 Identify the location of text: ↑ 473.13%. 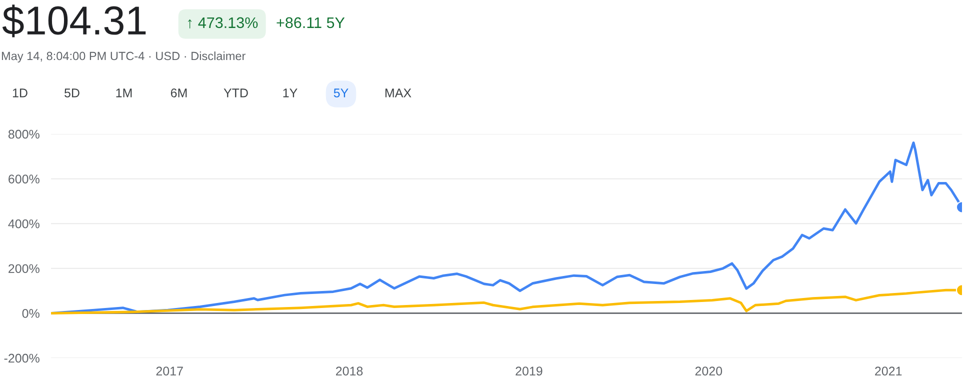
(223, 22).